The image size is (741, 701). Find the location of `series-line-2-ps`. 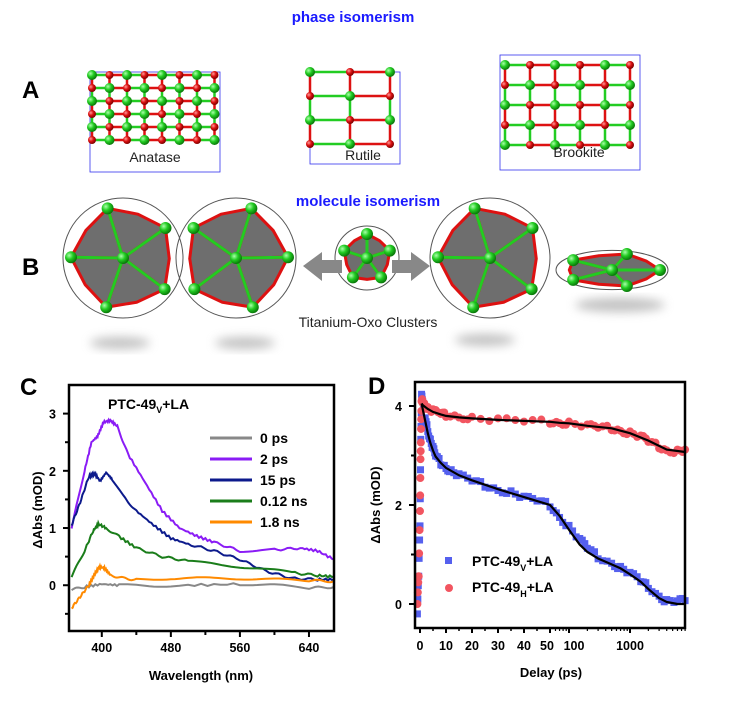

series-line-2-ps is located at coordinates (202, 489).